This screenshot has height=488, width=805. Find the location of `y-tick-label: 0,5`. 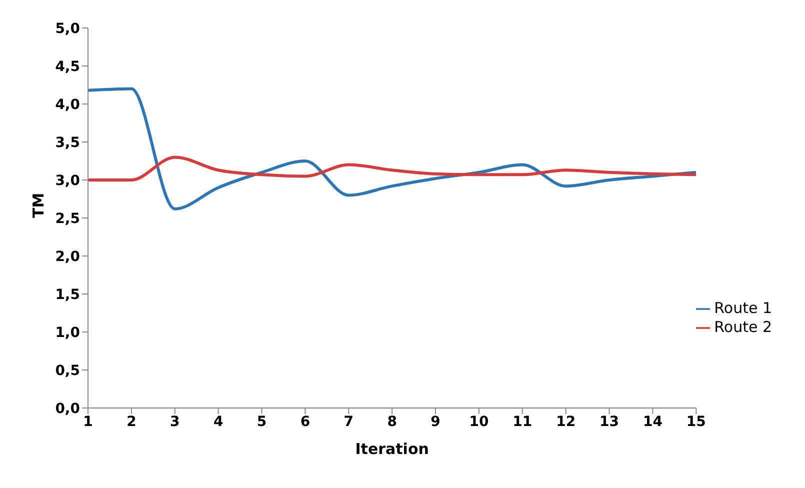

y-tick-label: 0,5 is located at coordinates (67, 370).